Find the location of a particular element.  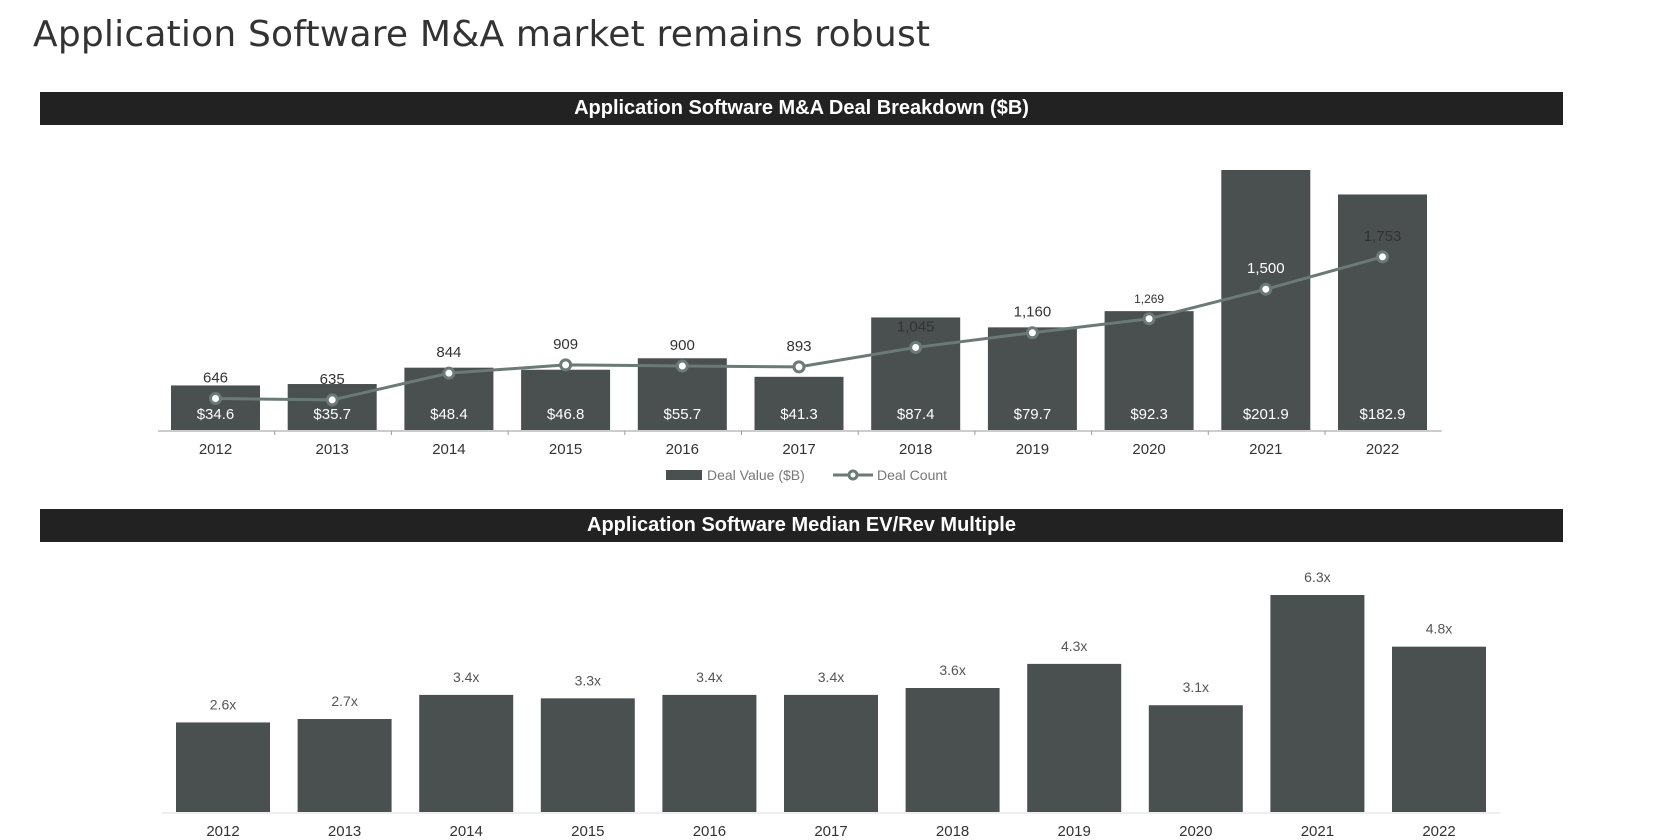

deal-value-label: $41.3 is located at coordinates (799, 414).